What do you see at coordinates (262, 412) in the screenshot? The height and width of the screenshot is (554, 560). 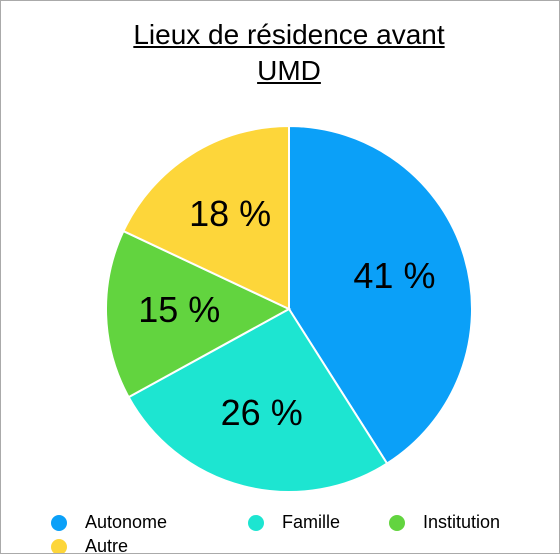 I see `slice-label: 26 %` at bounding box center [262, 412].